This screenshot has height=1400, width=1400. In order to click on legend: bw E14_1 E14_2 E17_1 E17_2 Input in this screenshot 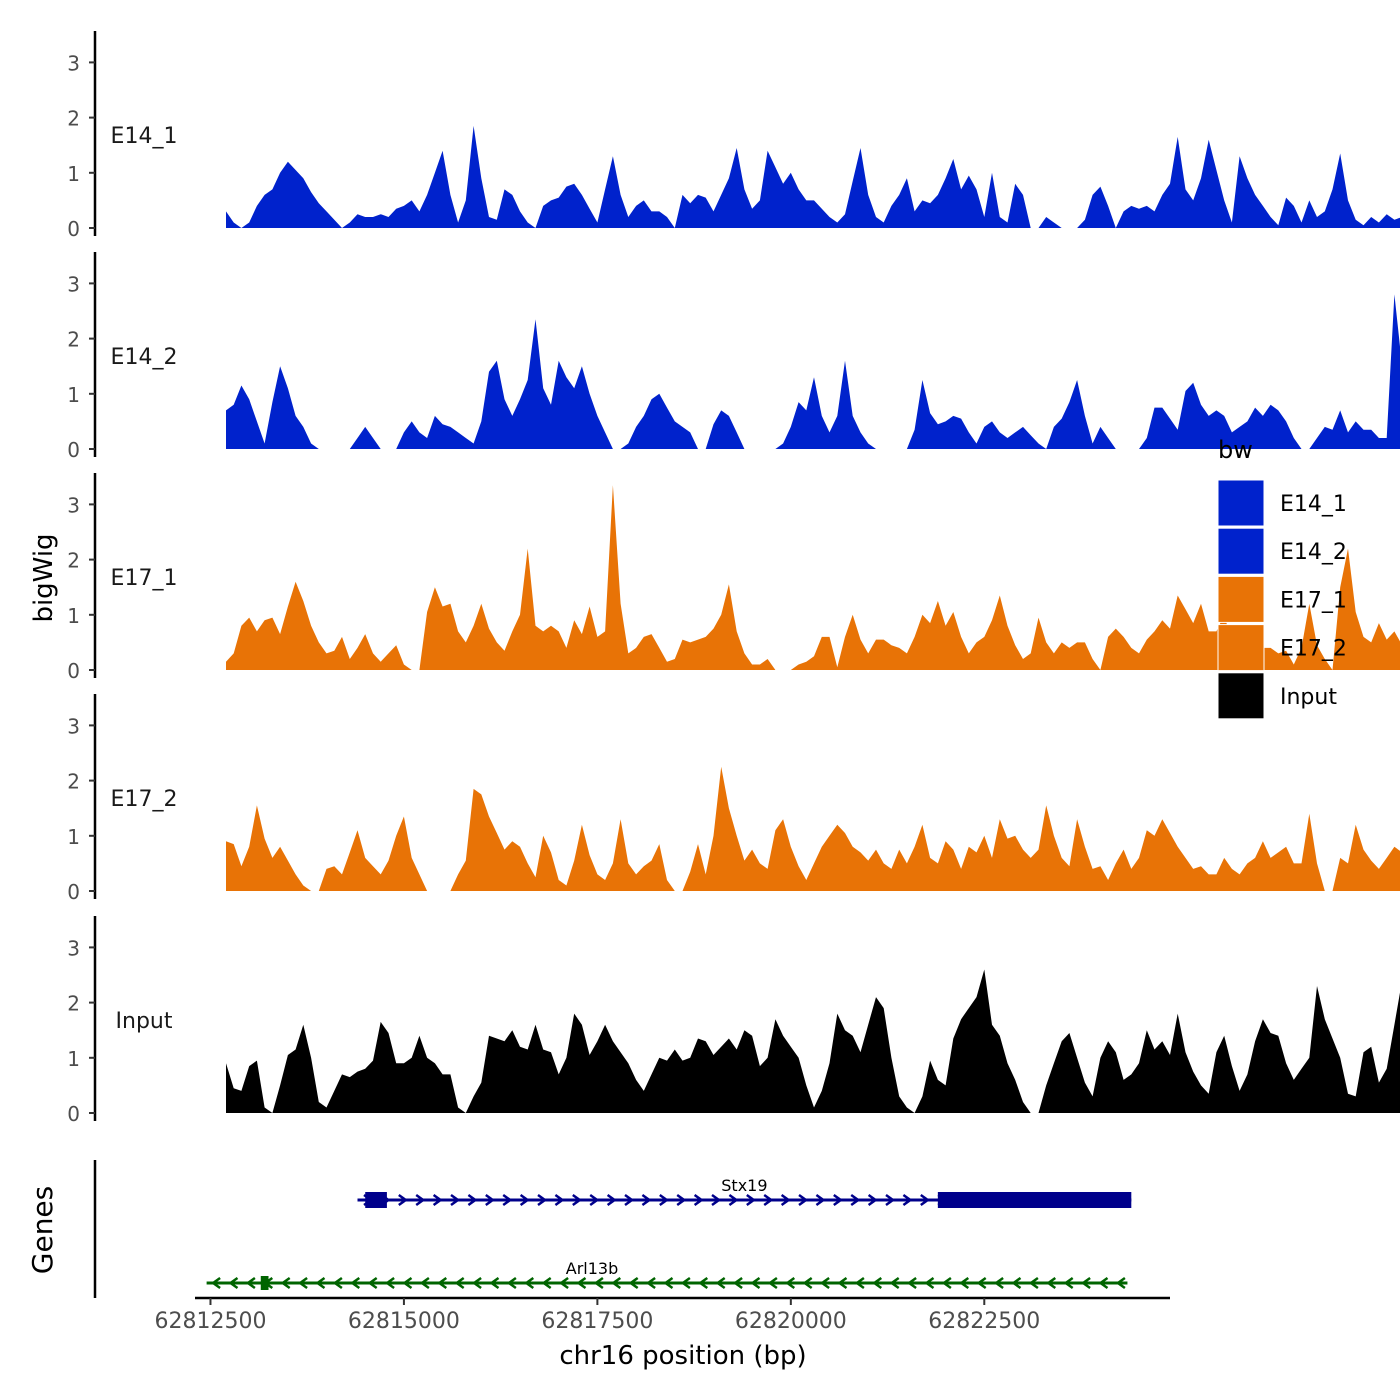, I will do `click(1282, 578)`.